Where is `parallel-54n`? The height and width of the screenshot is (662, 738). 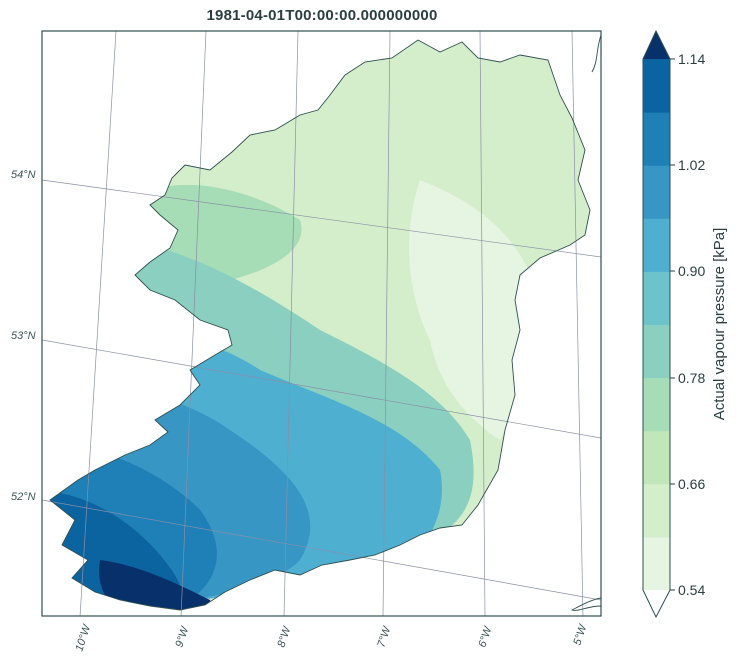 parallel-54n is located at coordinates (321, 218).